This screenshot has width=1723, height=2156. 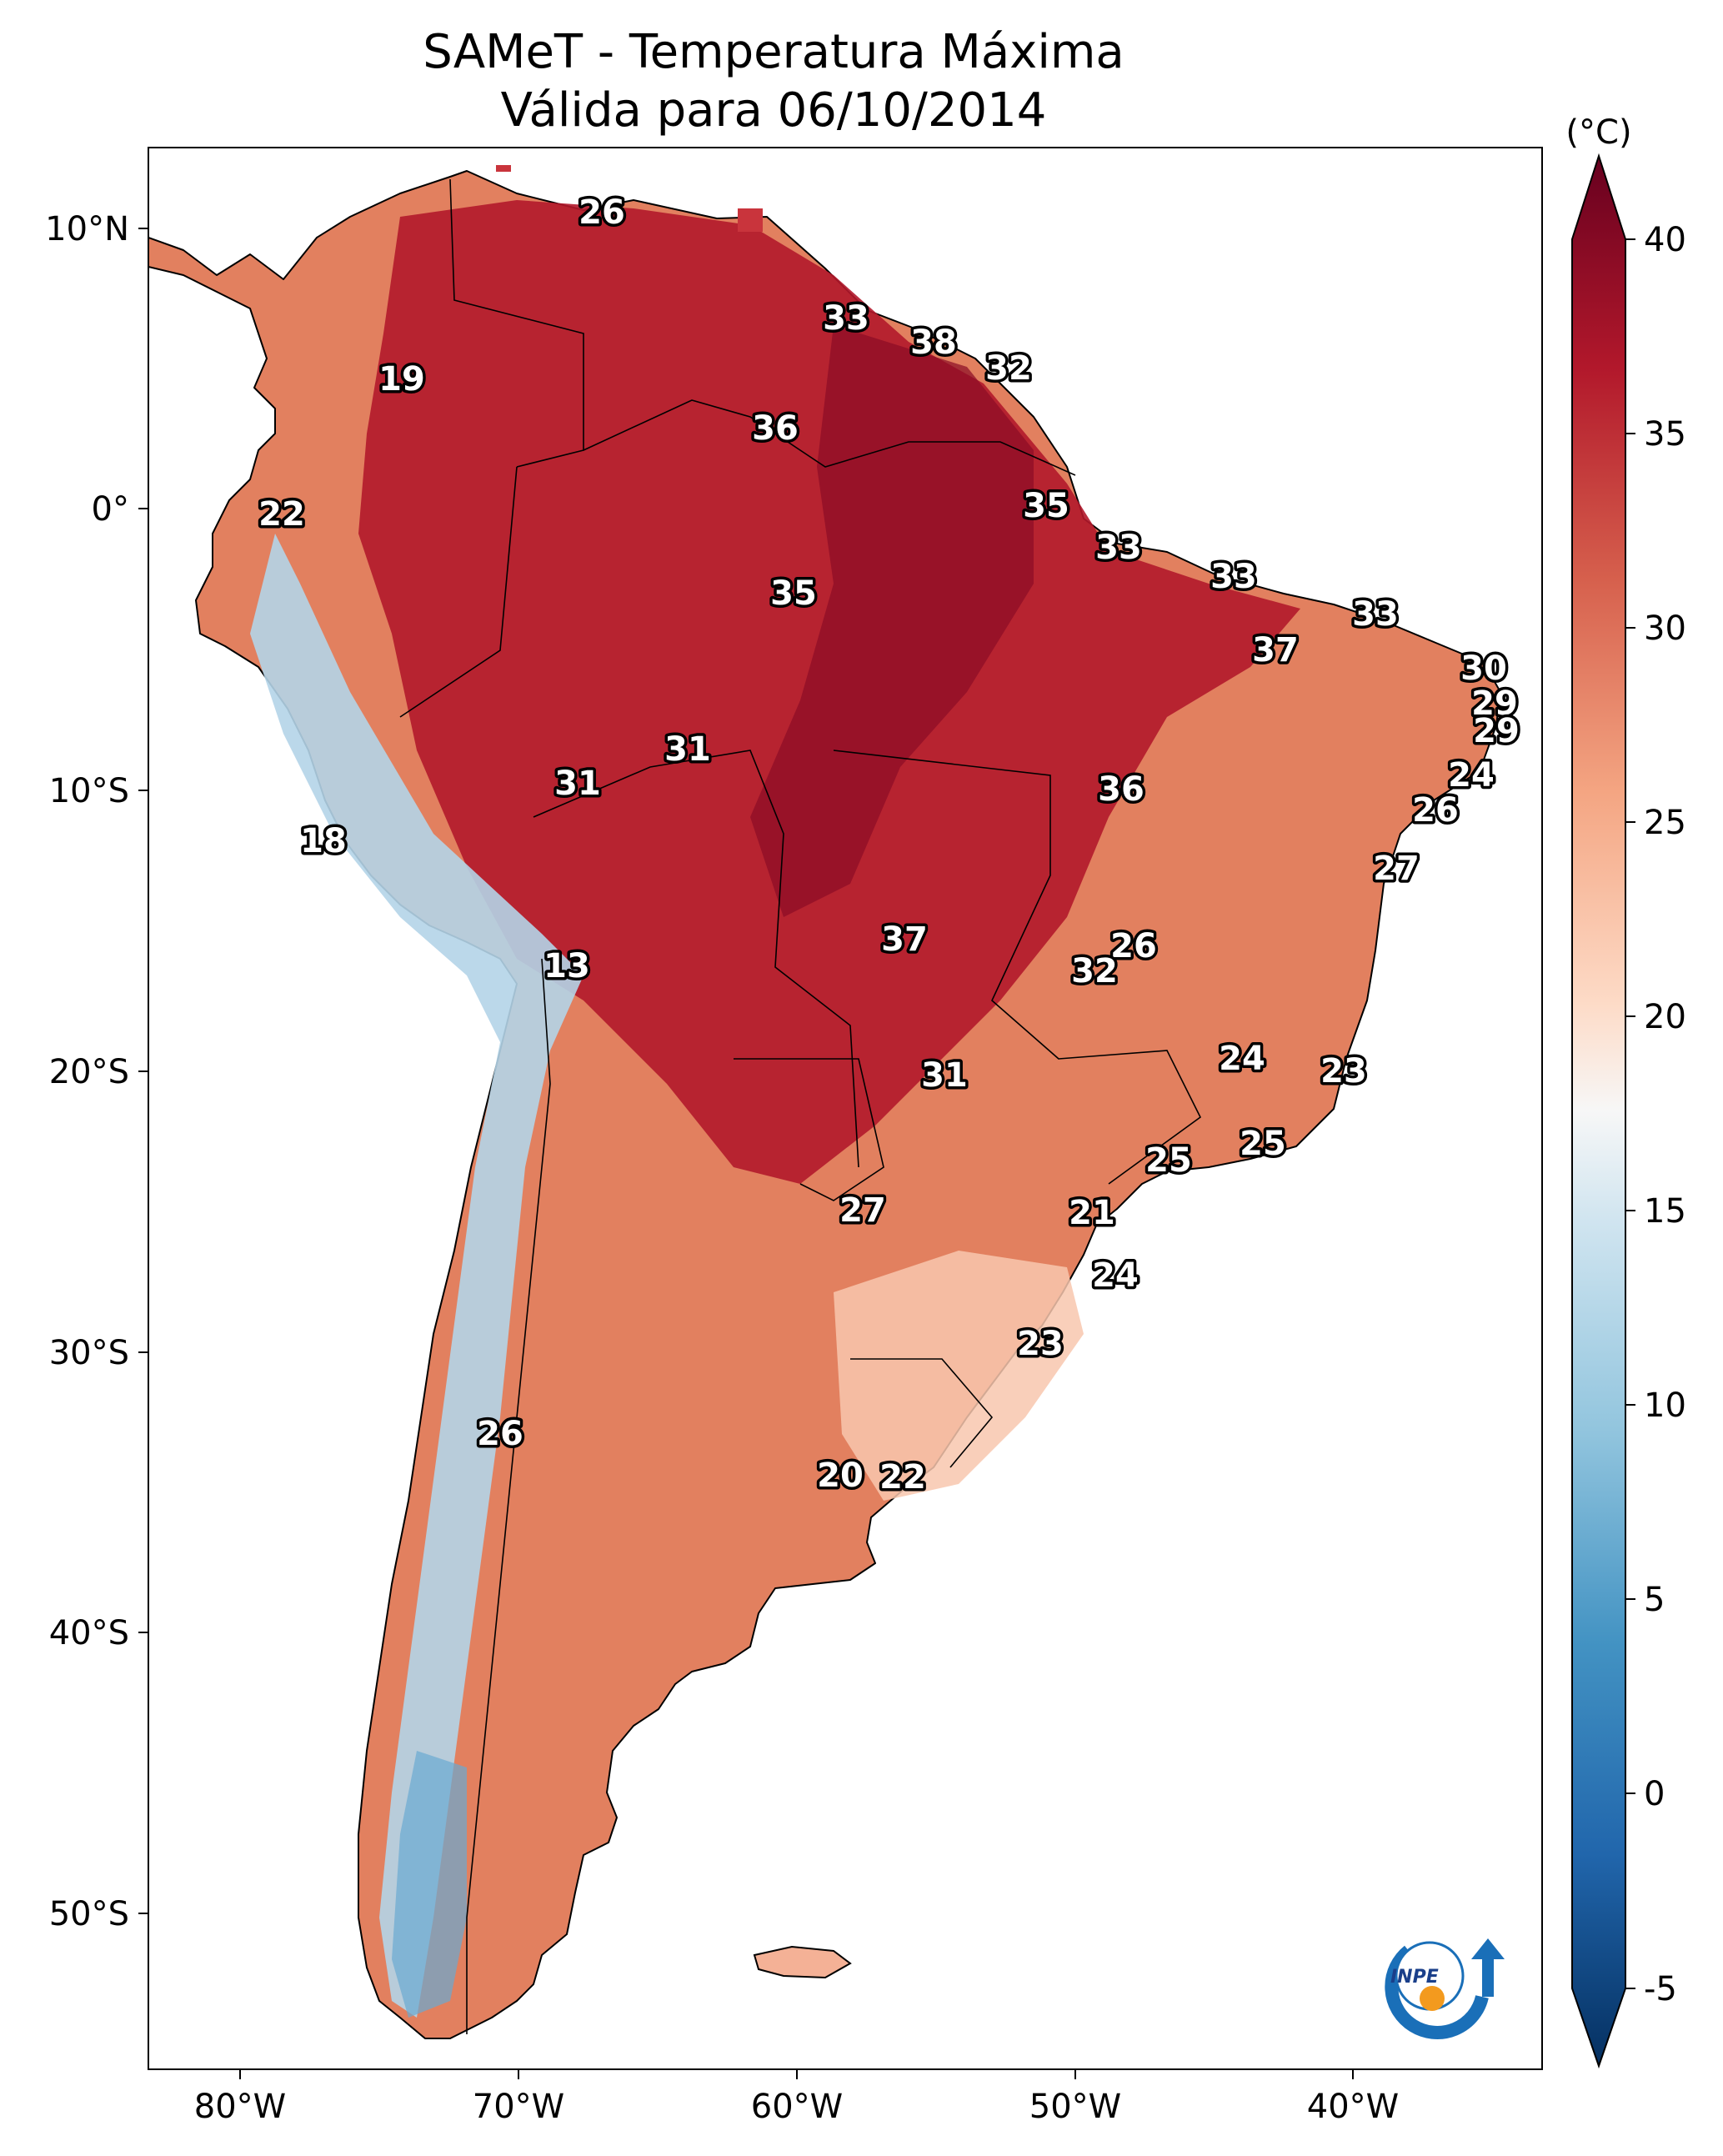 I want to click on border-bolivia, so click(x=696, y=959).